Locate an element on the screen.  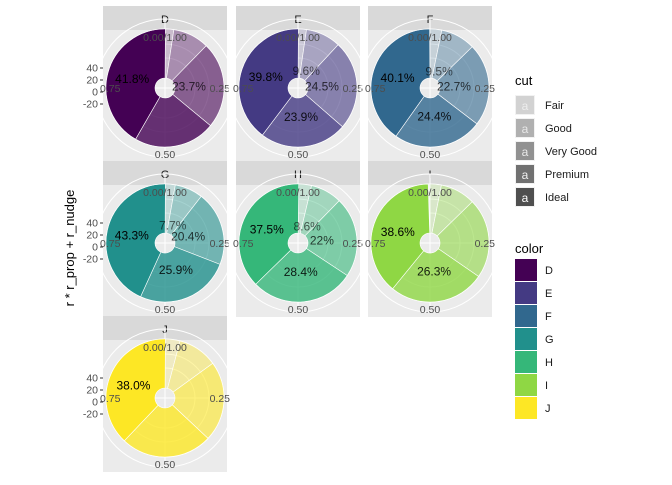
slice-percent-label: 23.7% is located at coordinates (189, 87).